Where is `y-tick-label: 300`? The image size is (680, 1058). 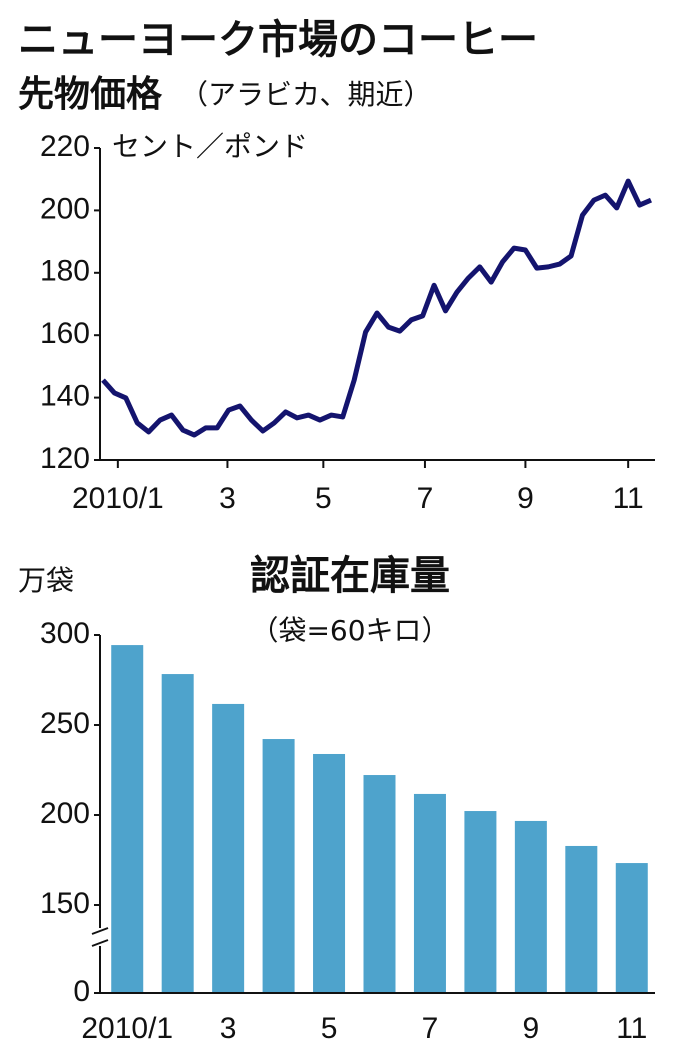 y-tick-label: 300 is located at coordinates (65, 633).